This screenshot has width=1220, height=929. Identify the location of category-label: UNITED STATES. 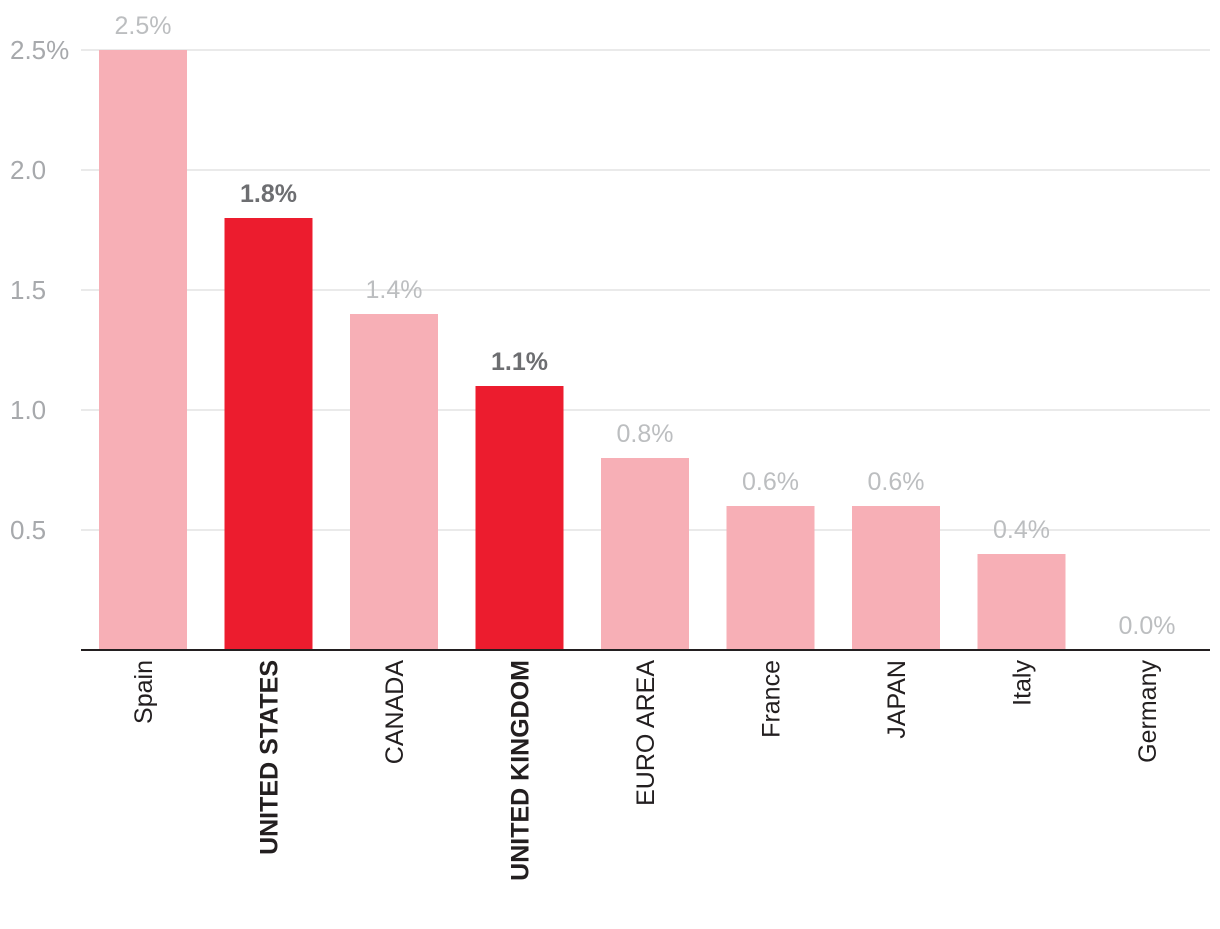
(270, 757).